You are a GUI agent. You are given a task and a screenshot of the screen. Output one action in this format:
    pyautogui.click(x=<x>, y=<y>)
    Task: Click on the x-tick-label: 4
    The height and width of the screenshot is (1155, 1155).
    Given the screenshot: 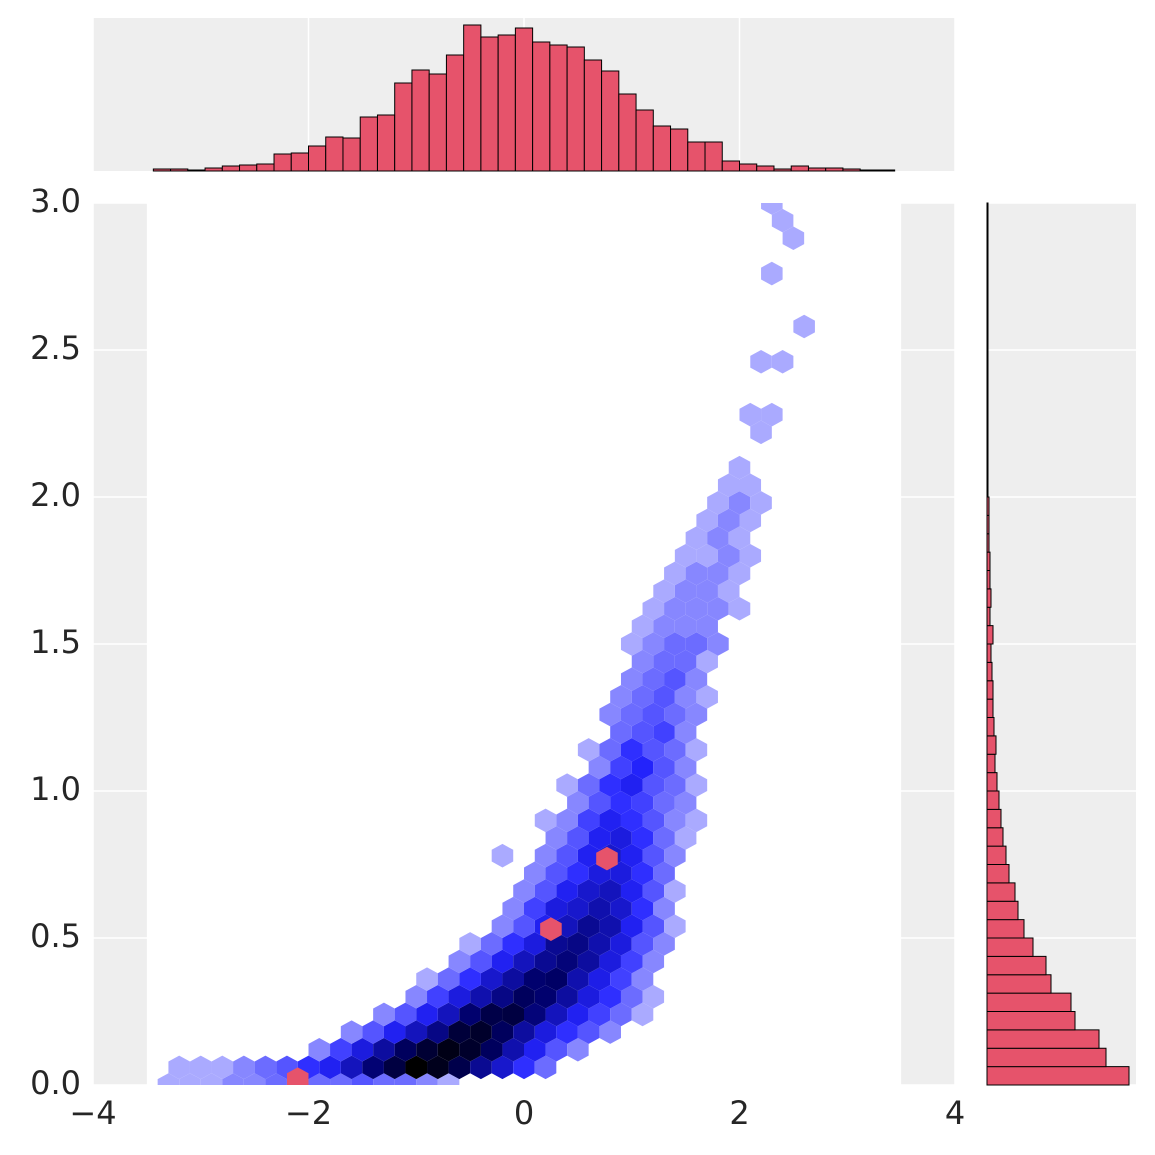 What is the action you would take?
    pyautogui.click(x=955, y=1113)
    